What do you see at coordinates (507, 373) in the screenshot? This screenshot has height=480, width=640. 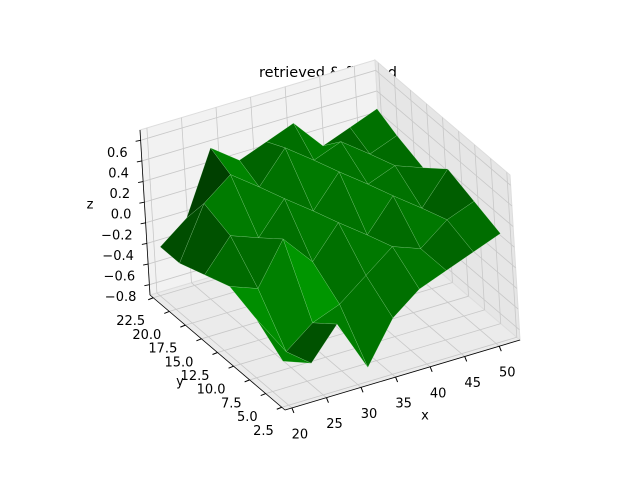 I see `x-tick-label: 50` at bounding box center [507, 373].